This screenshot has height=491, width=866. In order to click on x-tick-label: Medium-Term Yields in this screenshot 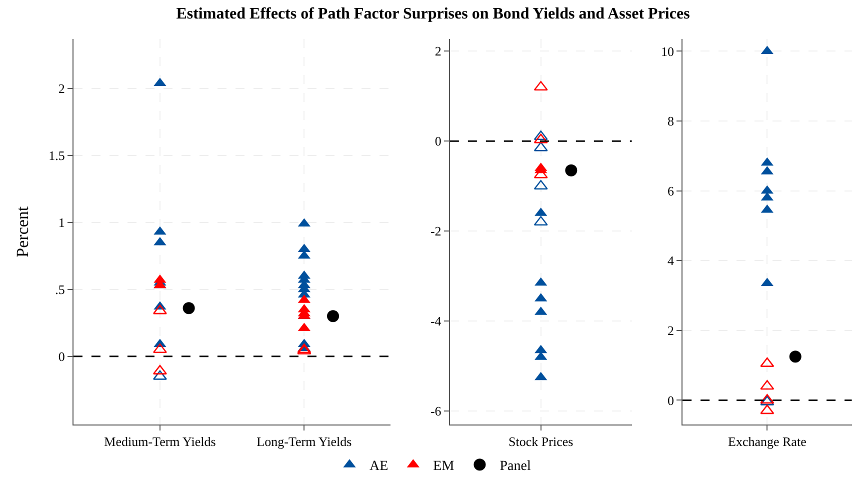, I will do `click(160, 442)`.